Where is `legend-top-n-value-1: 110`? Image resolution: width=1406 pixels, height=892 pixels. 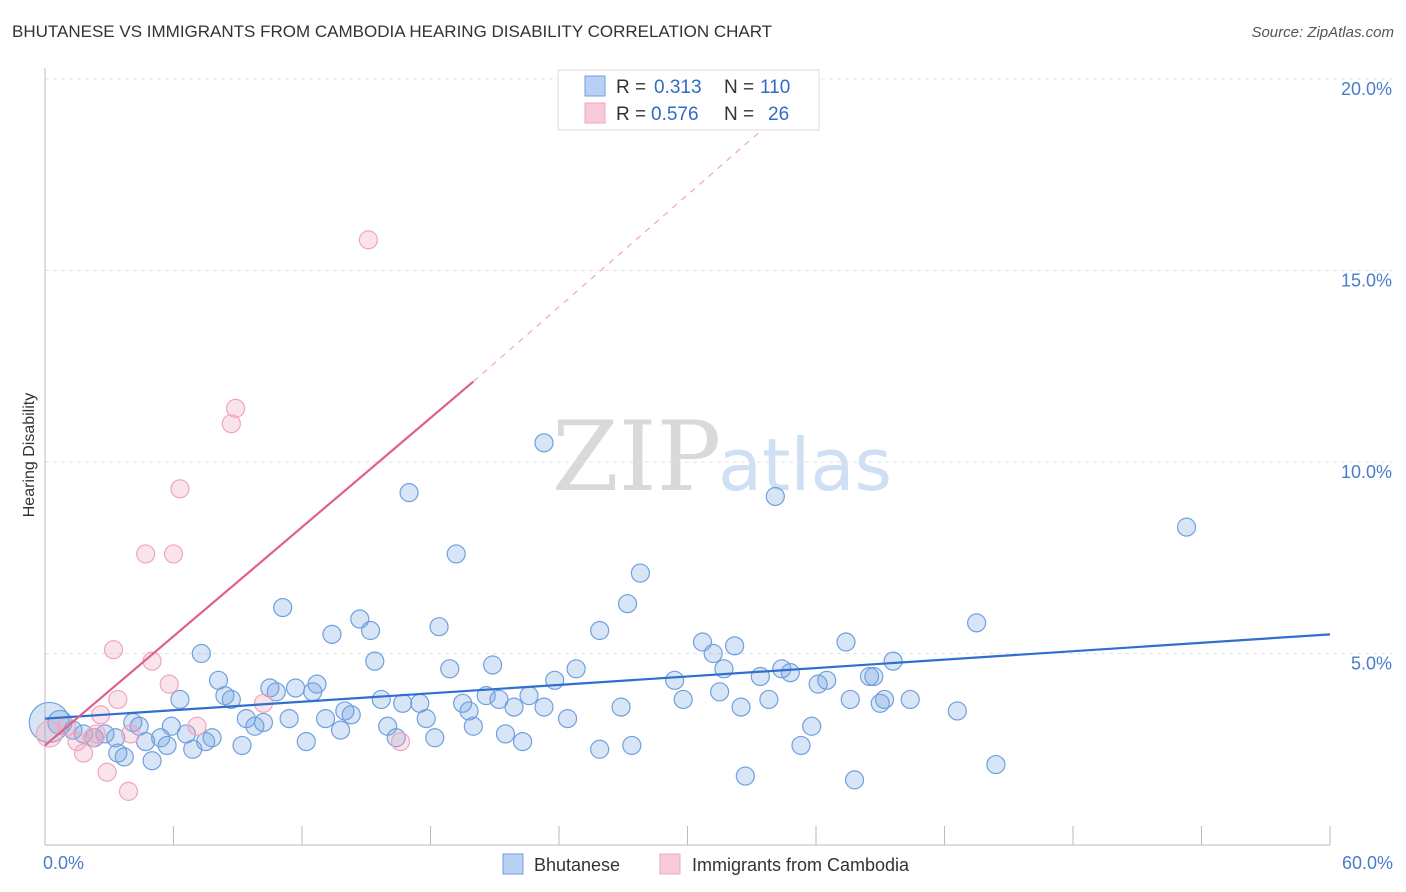
legend-top-n-value-1: 110 is located at coordinates (775, 87).